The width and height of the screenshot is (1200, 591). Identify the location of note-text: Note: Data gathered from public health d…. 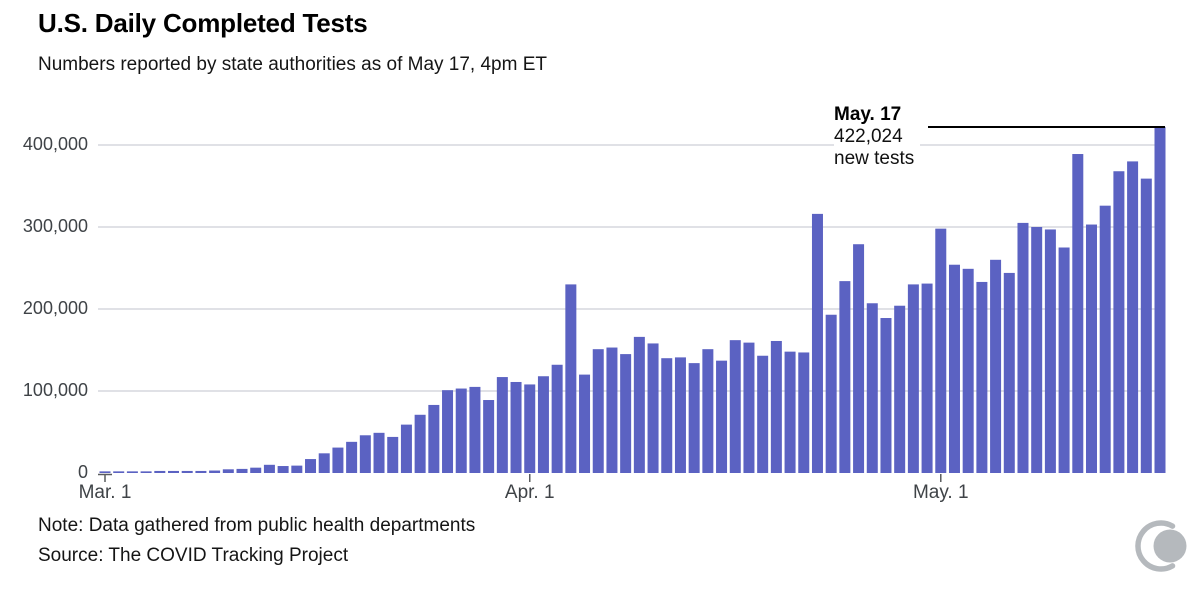
(257, 525).